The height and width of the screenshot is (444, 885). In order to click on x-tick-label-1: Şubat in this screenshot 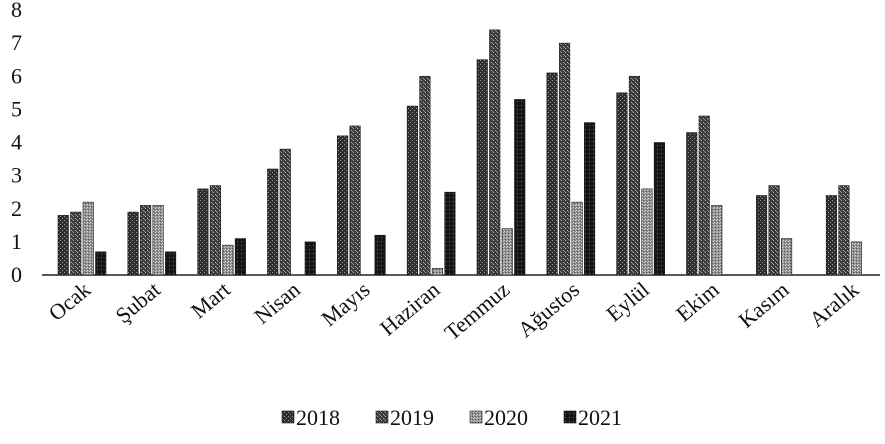, I will do `click(138, 302)`.